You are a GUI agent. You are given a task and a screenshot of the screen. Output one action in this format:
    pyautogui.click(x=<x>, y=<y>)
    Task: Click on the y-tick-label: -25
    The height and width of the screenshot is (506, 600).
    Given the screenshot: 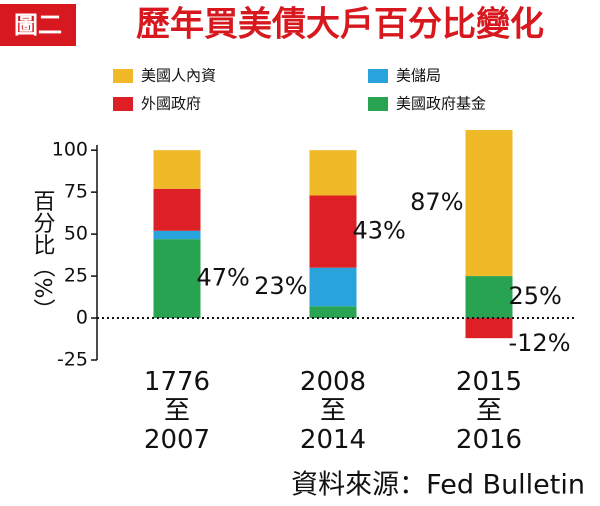 What is the action you would take?
    pyautogui.click(x=72, y=360)
    